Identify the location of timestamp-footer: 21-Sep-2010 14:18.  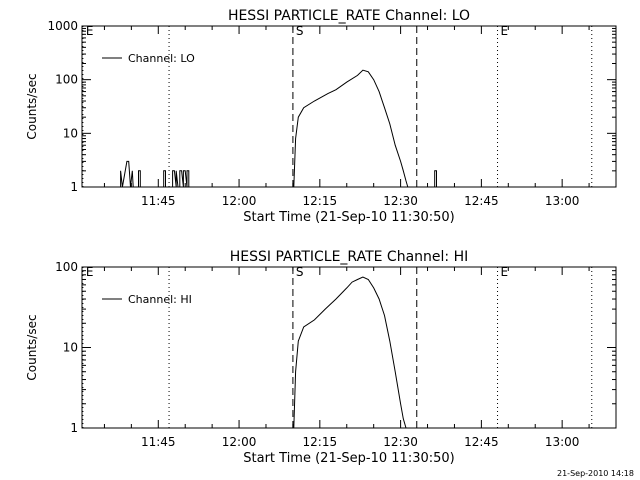
(595, 473).